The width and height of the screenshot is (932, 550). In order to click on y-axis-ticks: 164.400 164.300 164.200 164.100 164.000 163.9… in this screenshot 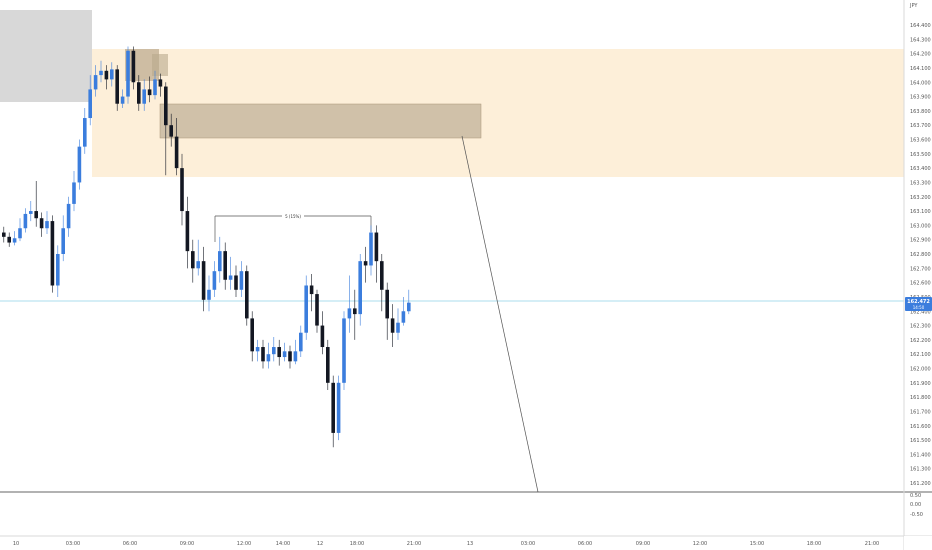, I will do `click(920, 255)`.